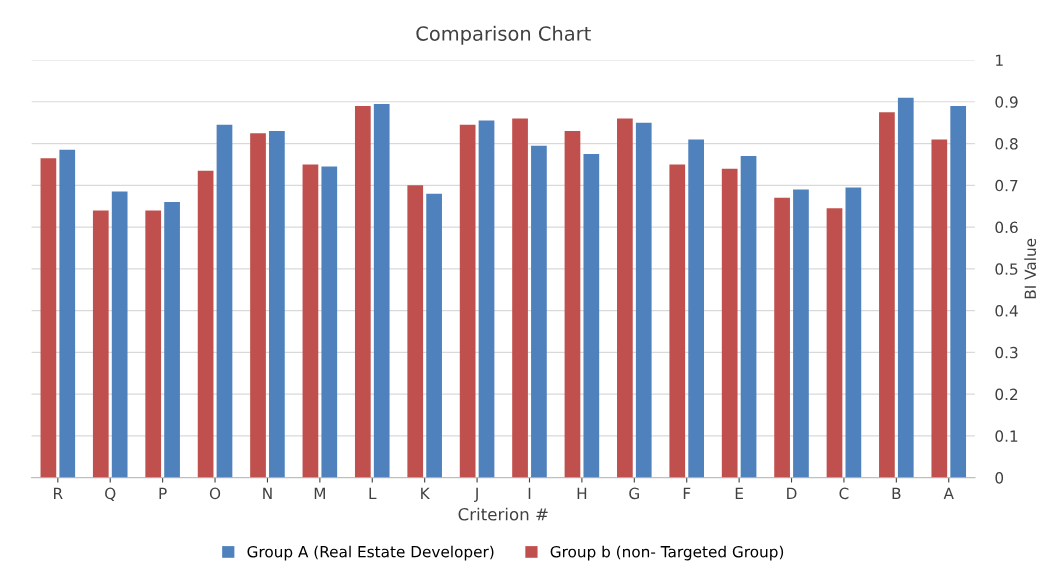 This screenshot has width=1054, height=572. Describe the element at coordinates (267, 493) in the screenshot. I see `x-tick-label: N` at that location.